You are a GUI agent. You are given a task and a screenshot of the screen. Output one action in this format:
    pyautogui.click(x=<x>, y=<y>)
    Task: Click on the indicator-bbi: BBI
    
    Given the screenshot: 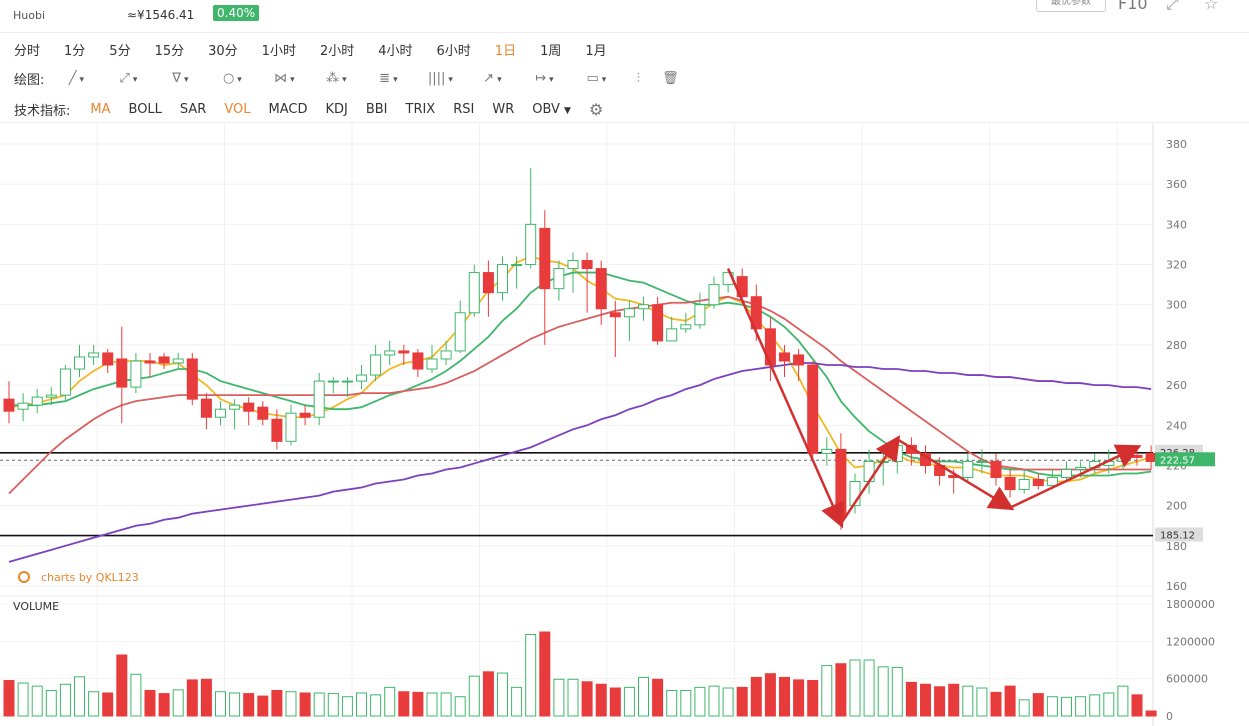 What is the action you would take?
    pyautogui.click(x=376, y=109)
    